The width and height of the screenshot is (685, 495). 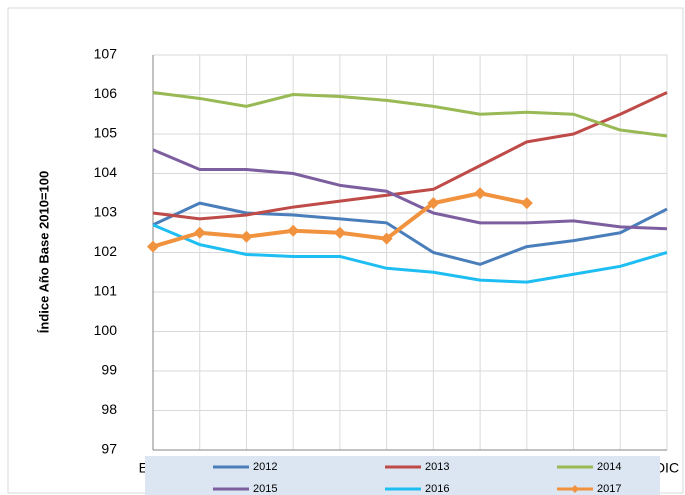 I want to click on y-tick-label: 107, so click(x=106, y=54).